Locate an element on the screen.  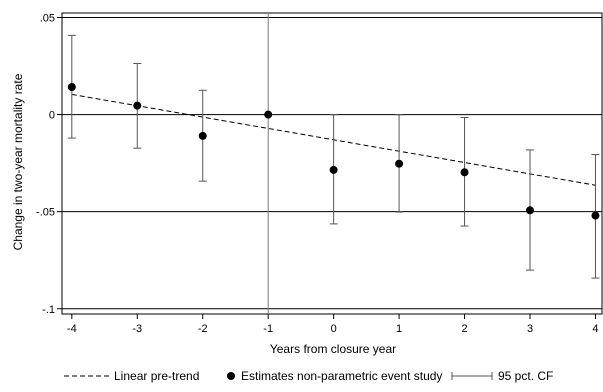
x-tick-label: -2 is located at coordinates (203, 329).